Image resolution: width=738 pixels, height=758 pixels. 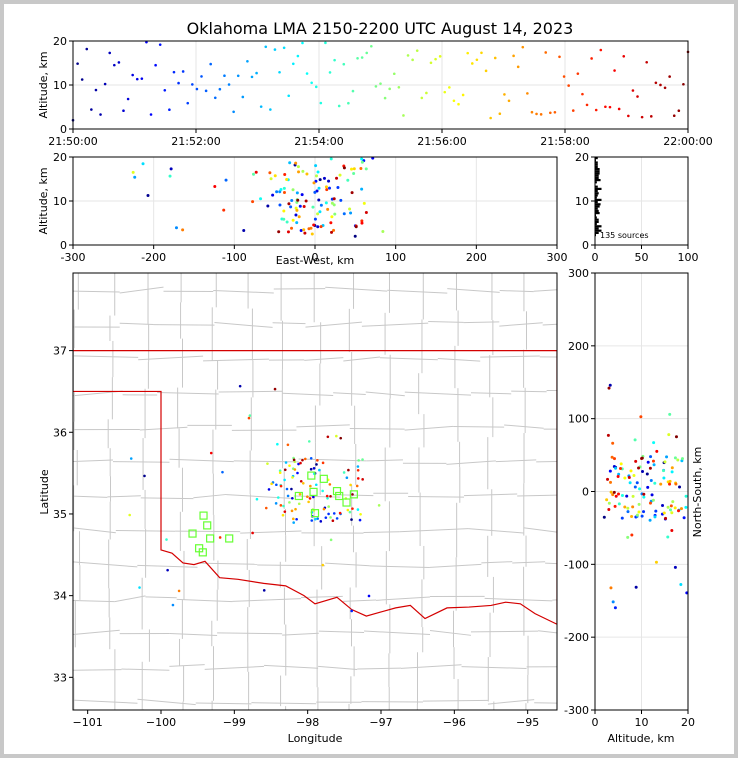 I want to click on plan-view-points, so click(x=254, y=498).